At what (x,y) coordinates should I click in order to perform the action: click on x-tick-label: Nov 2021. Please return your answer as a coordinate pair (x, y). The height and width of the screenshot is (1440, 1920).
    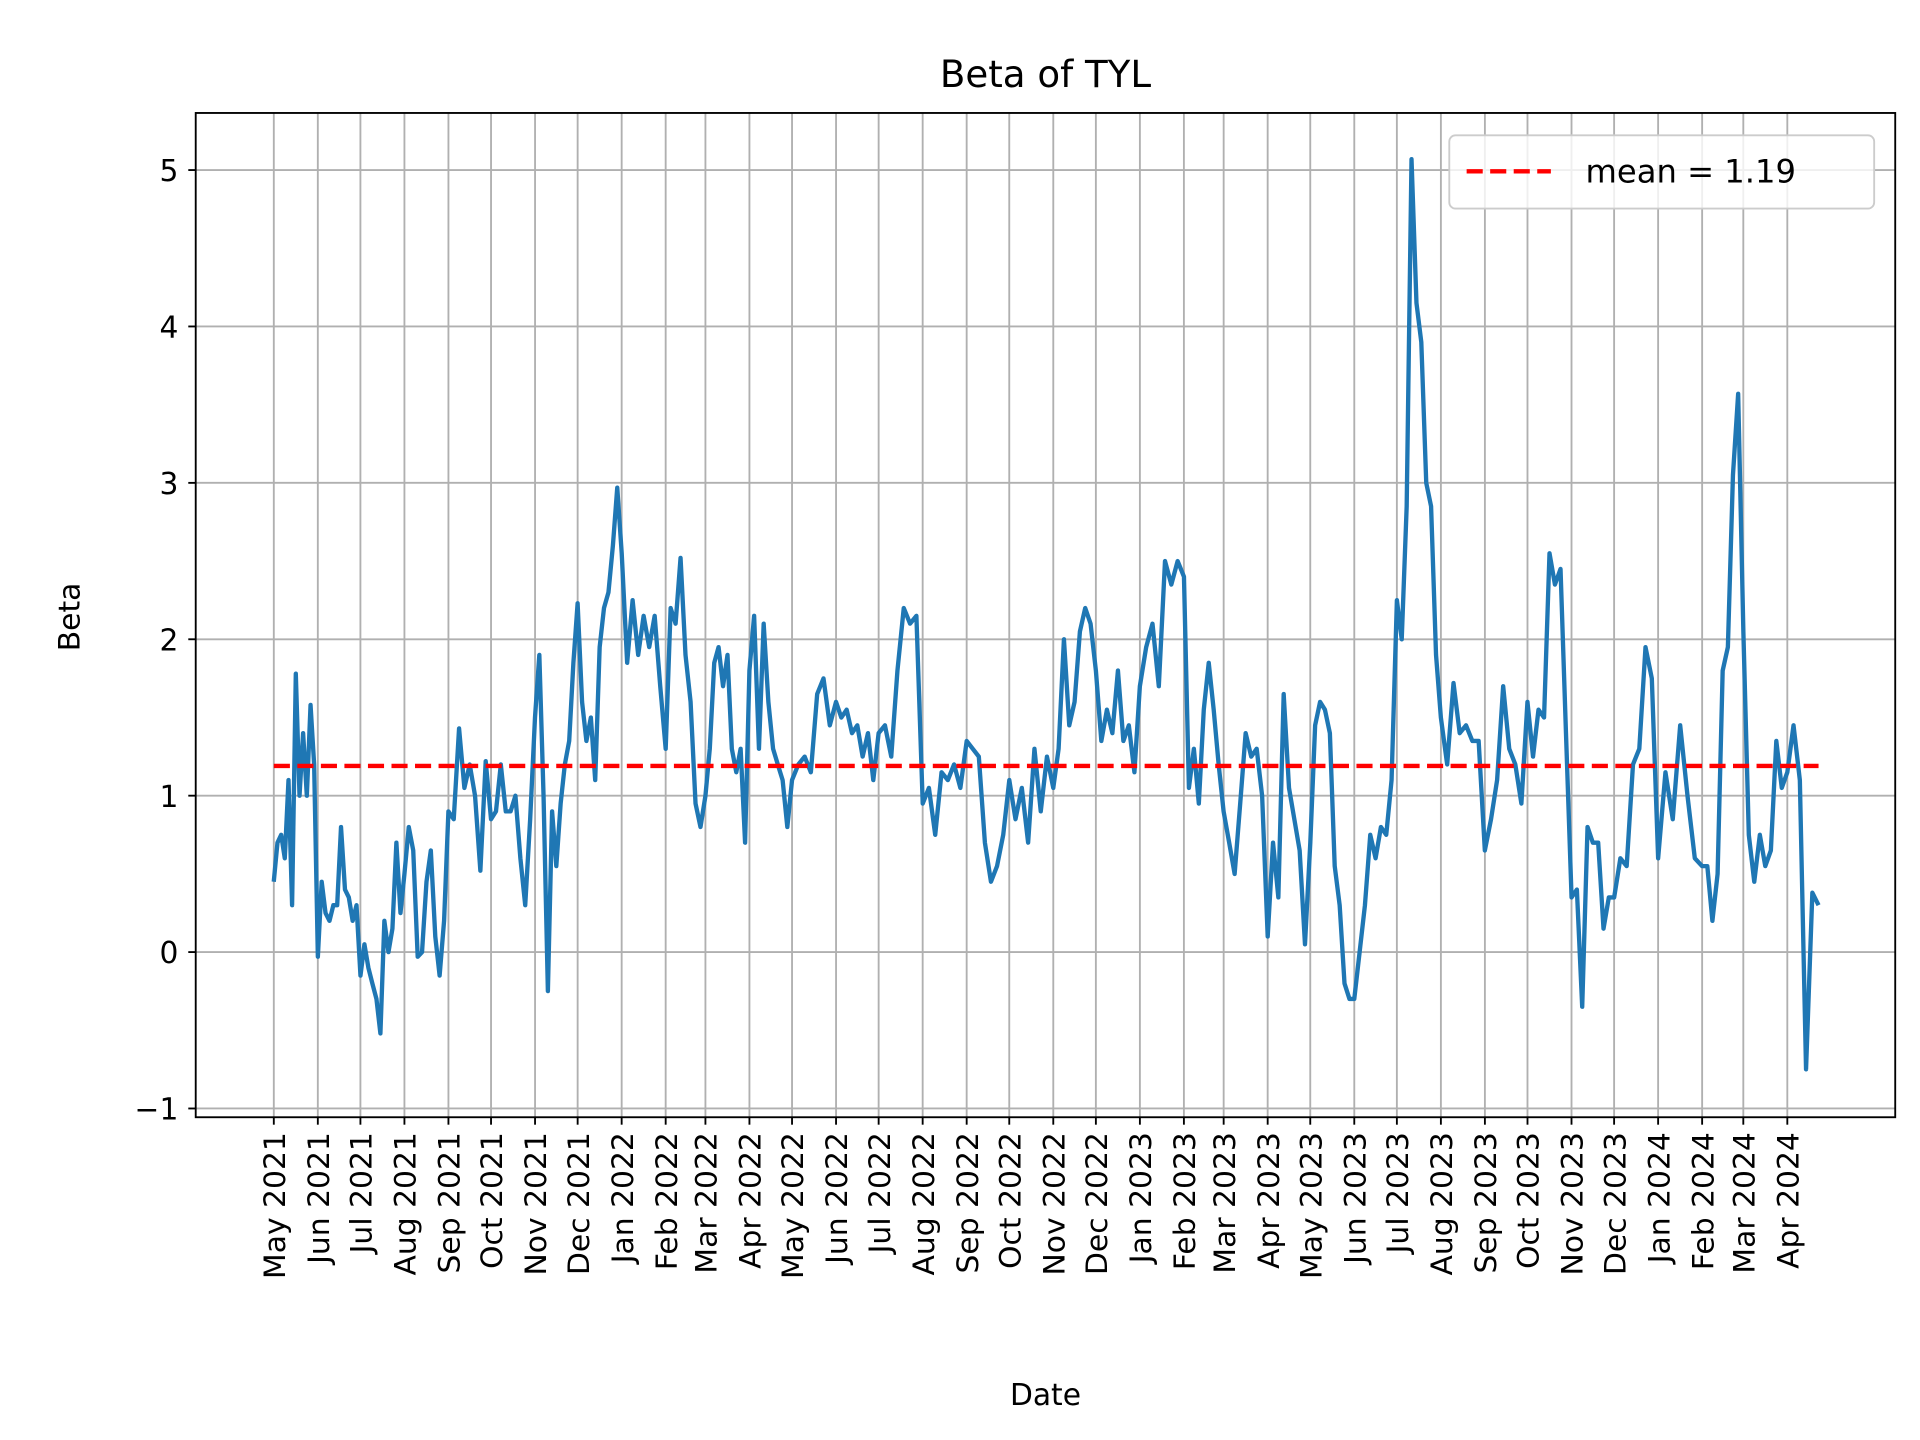
    Looking at the image, I should click on (536, 1203).